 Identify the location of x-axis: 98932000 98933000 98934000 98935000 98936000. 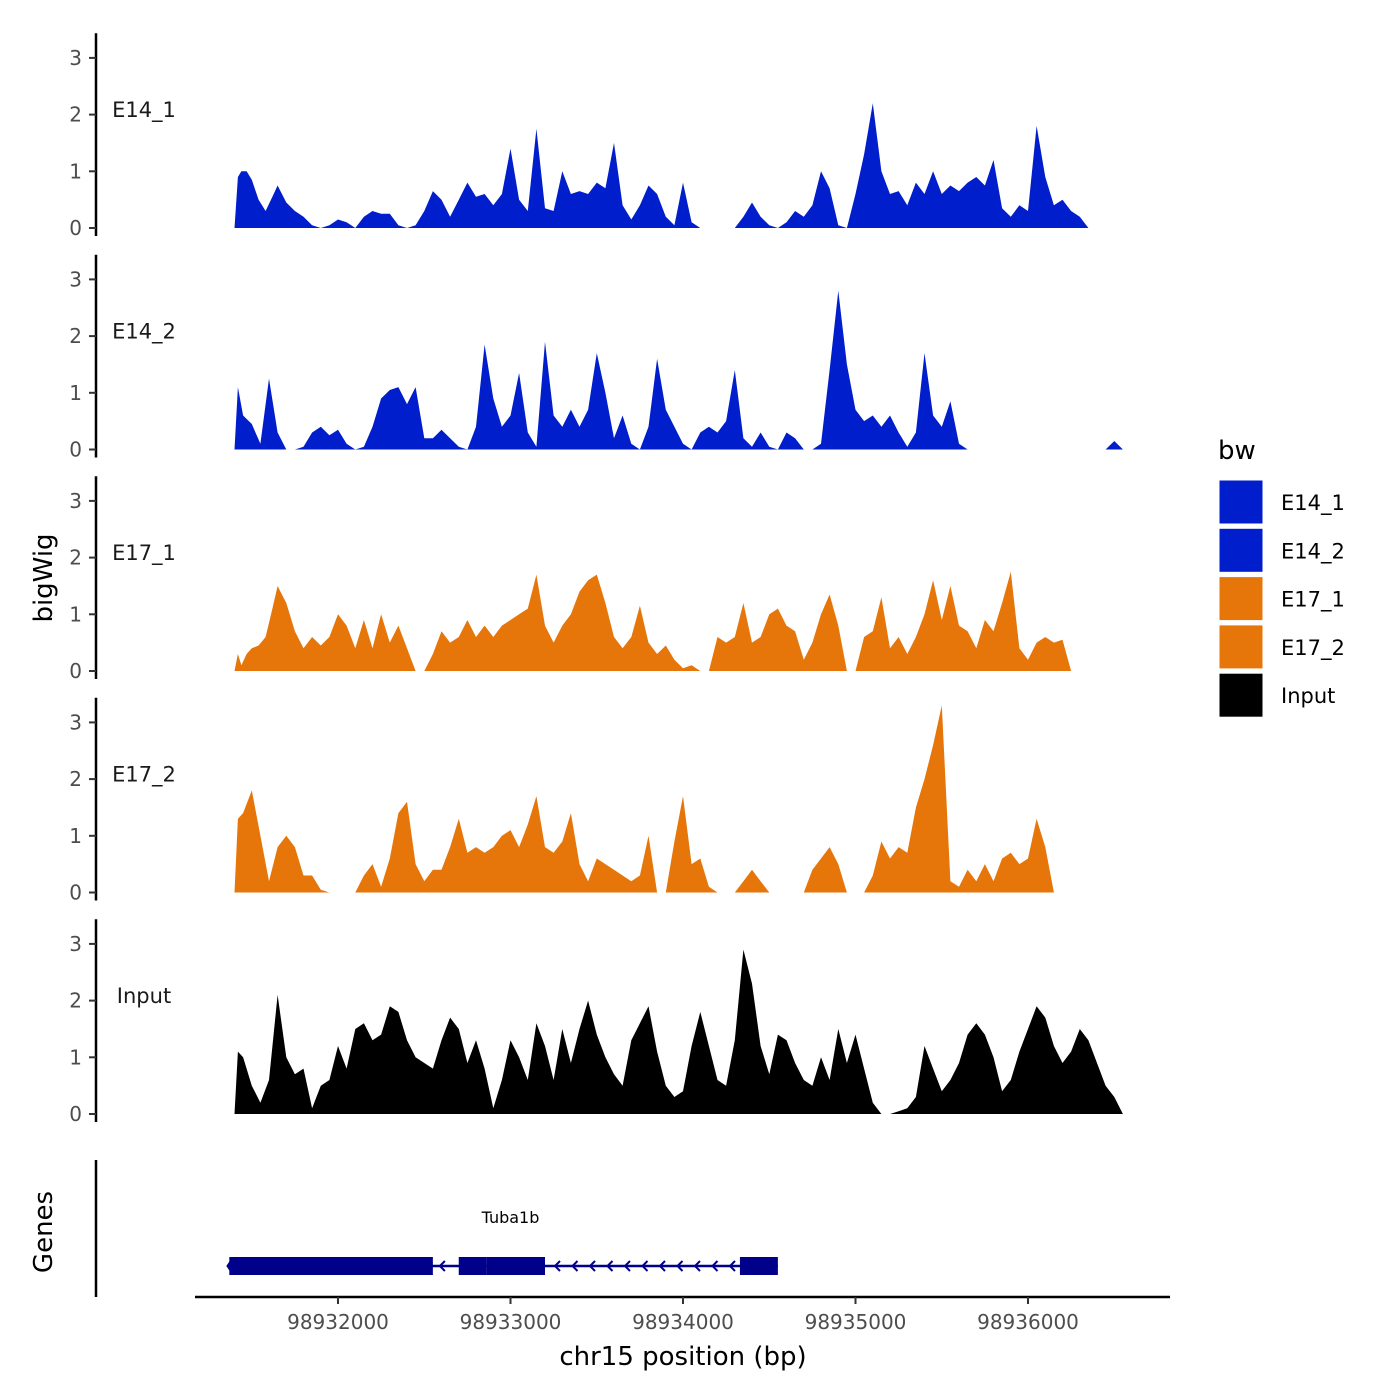
(682, 1314).